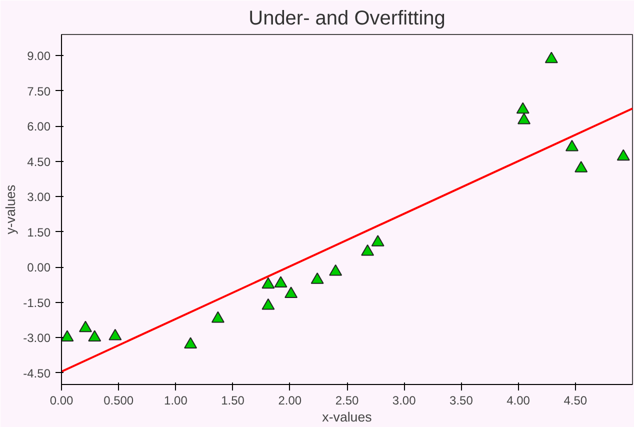 This screenshot has width=634, height=427. I want to click on y-axis-title: y-values, so click(10, 209).